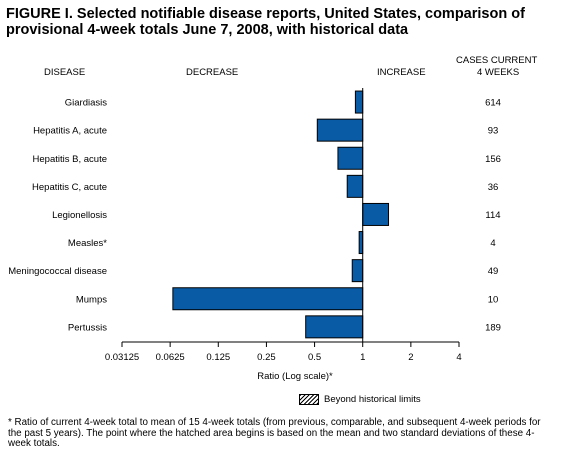  Describe the element at coordinates (492, 243) in the screenshot. I see `cases-value: 4` at that location.